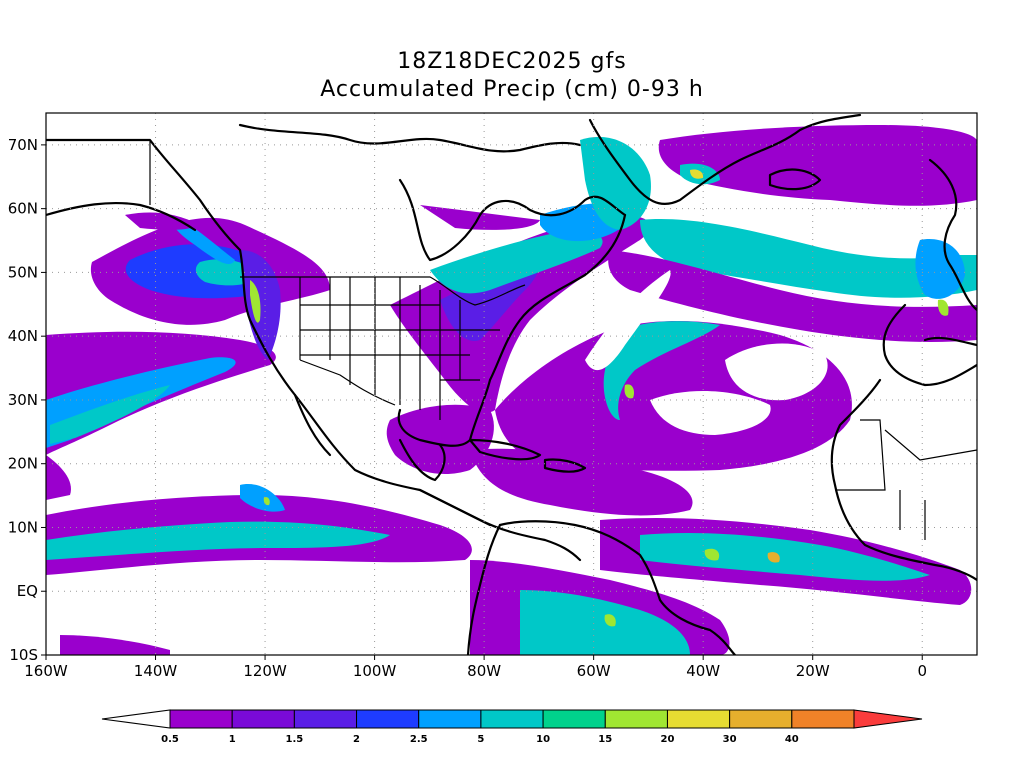  Describe the element at coordinates (808, 258) in the screenshot. I see `precip-region-north-atlantic` at that location.